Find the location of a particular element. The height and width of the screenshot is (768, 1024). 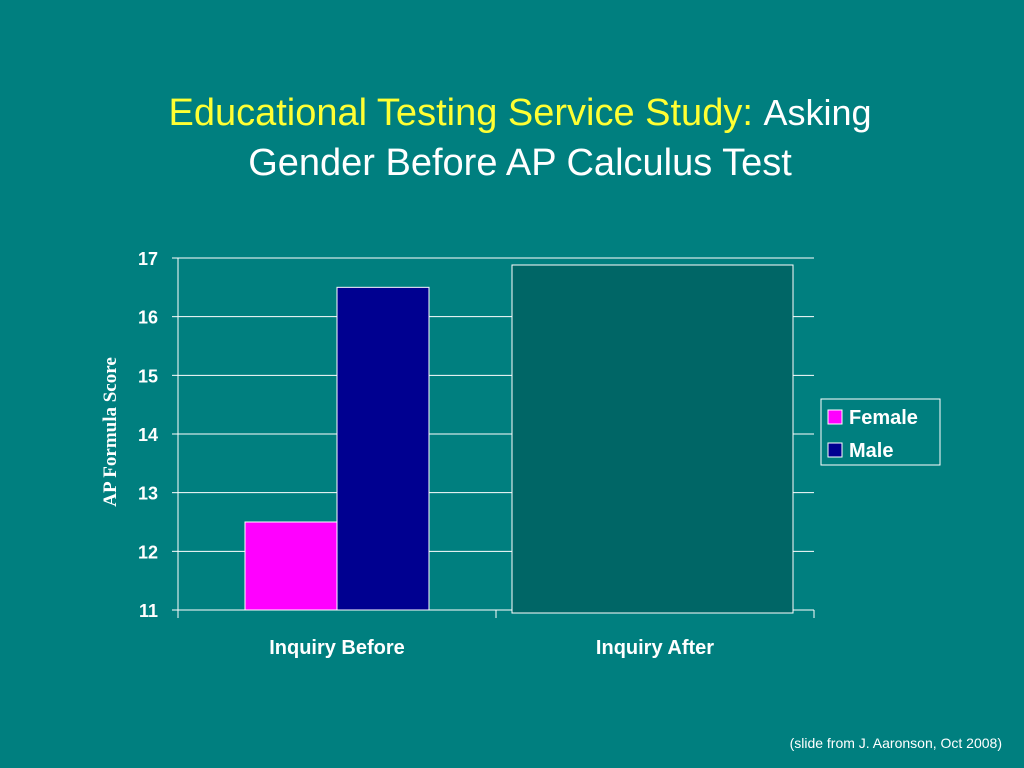

y-tick-label: 12 is located at coordinates (148, 552).